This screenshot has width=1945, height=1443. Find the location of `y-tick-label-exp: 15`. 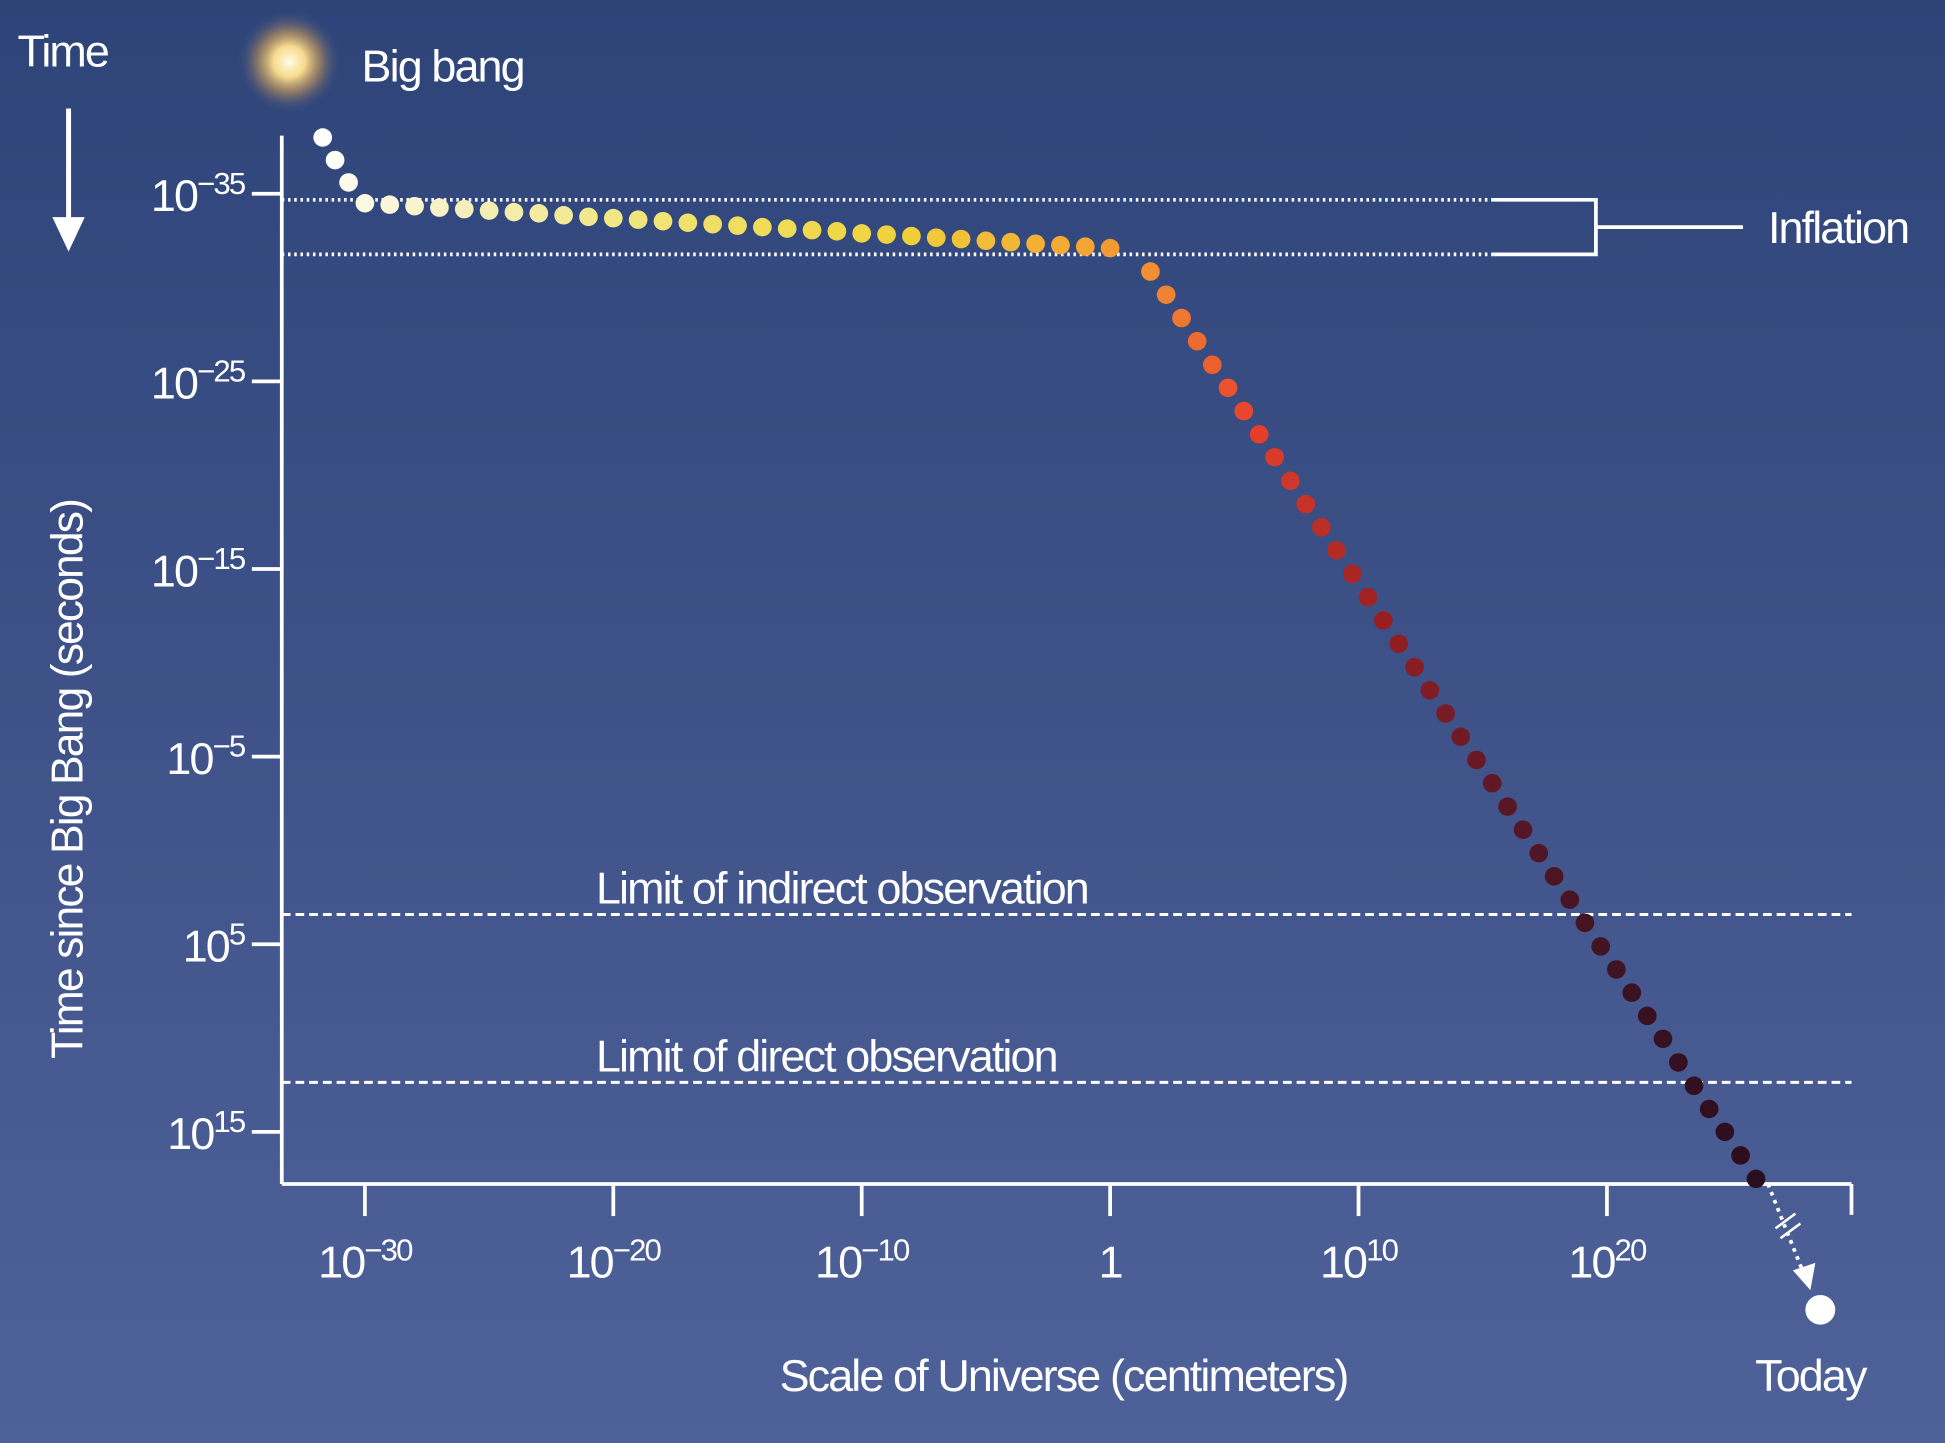

y-tick-label-exp: 15 is located at coordinates (229, 1121).